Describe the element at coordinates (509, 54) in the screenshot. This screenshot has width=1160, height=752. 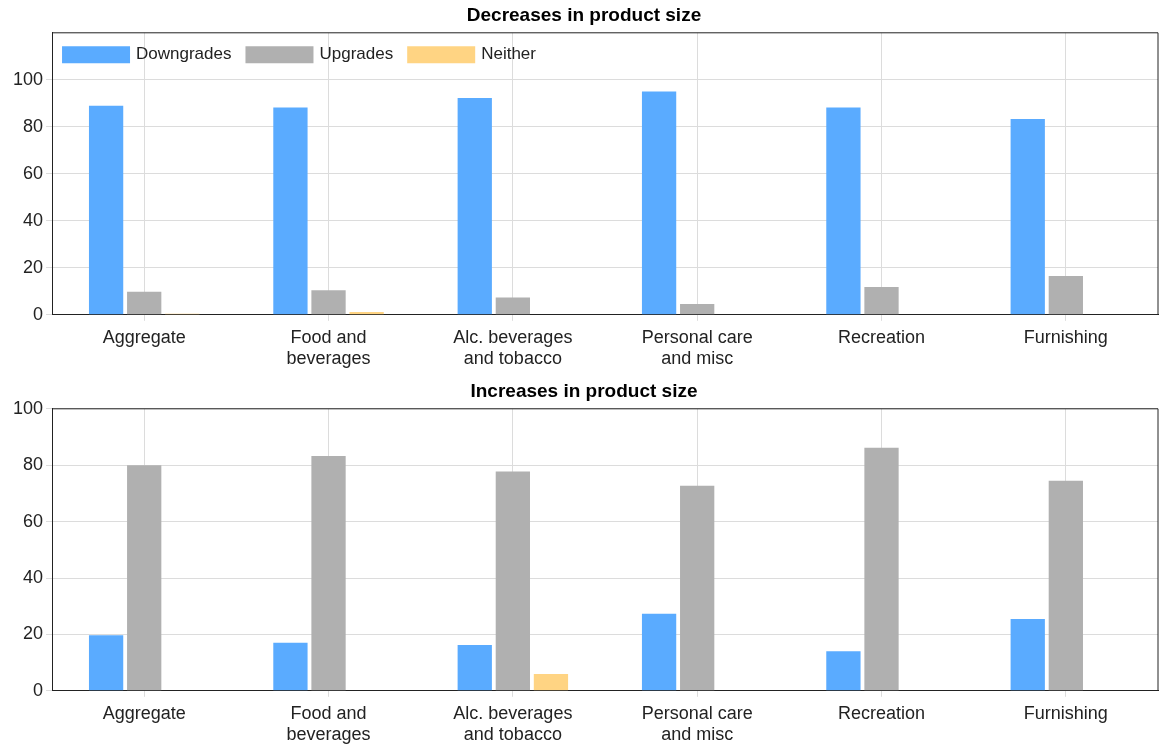
I see `legend-label: Neither` at that location.